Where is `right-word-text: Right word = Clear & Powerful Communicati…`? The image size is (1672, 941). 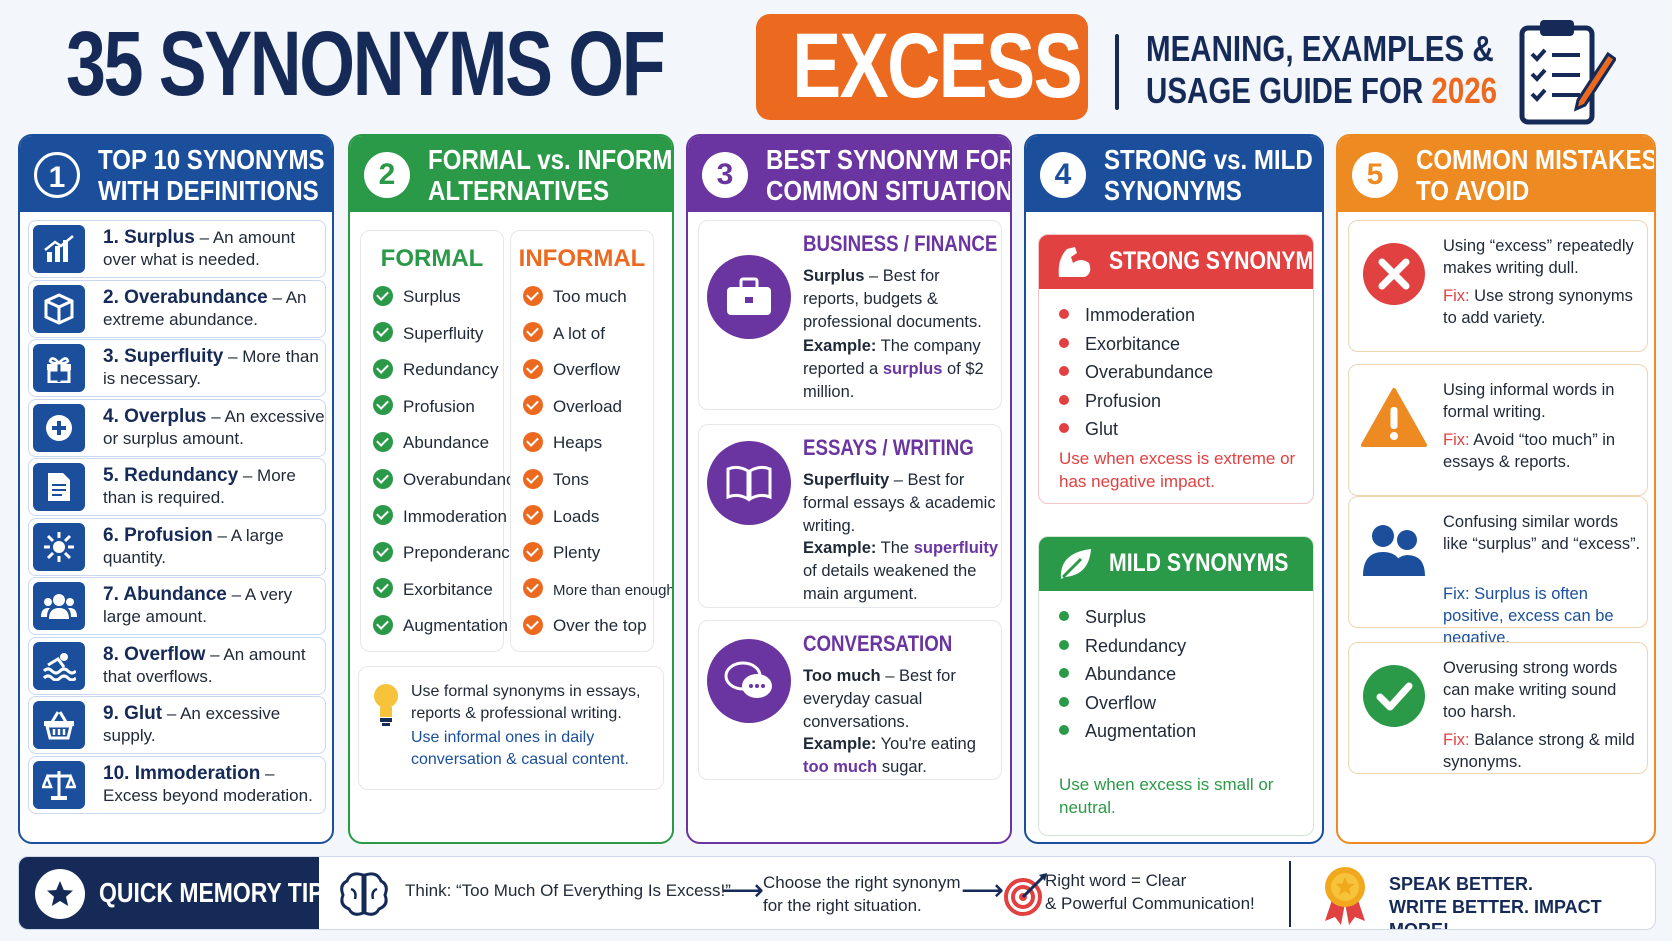 right-word-text: Right word = Clear & Powerful Communicati… is located at coordinates (1150, 892).